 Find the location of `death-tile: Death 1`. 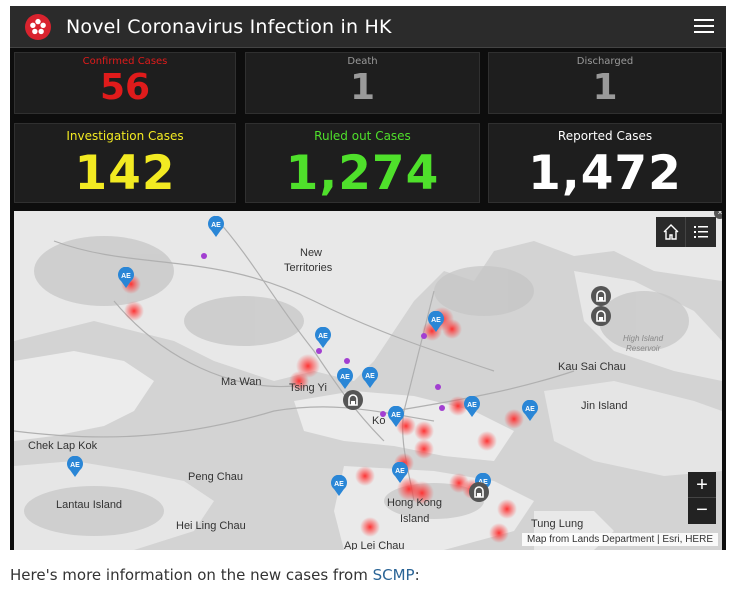

death-tile: Death 1 is located at coordinates (362, 83).